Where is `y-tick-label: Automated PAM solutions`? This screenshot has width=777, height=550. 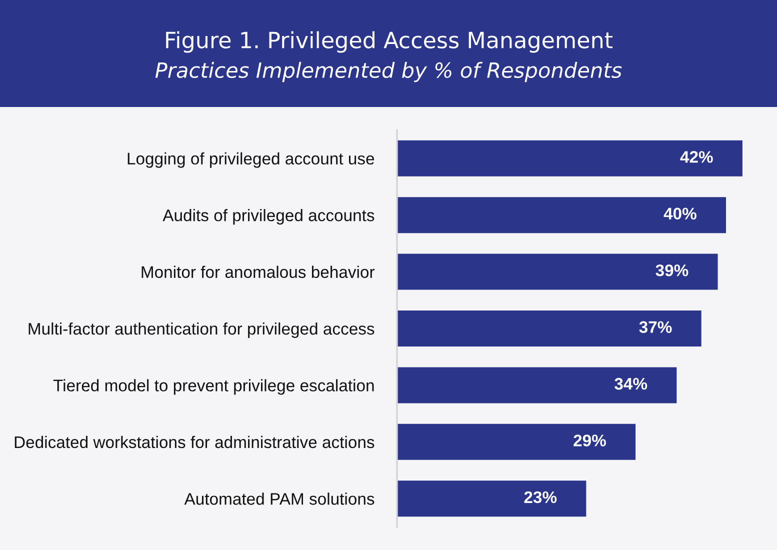 y-tick-label: Automated PAM solutions is located at coordinates (279, 498).